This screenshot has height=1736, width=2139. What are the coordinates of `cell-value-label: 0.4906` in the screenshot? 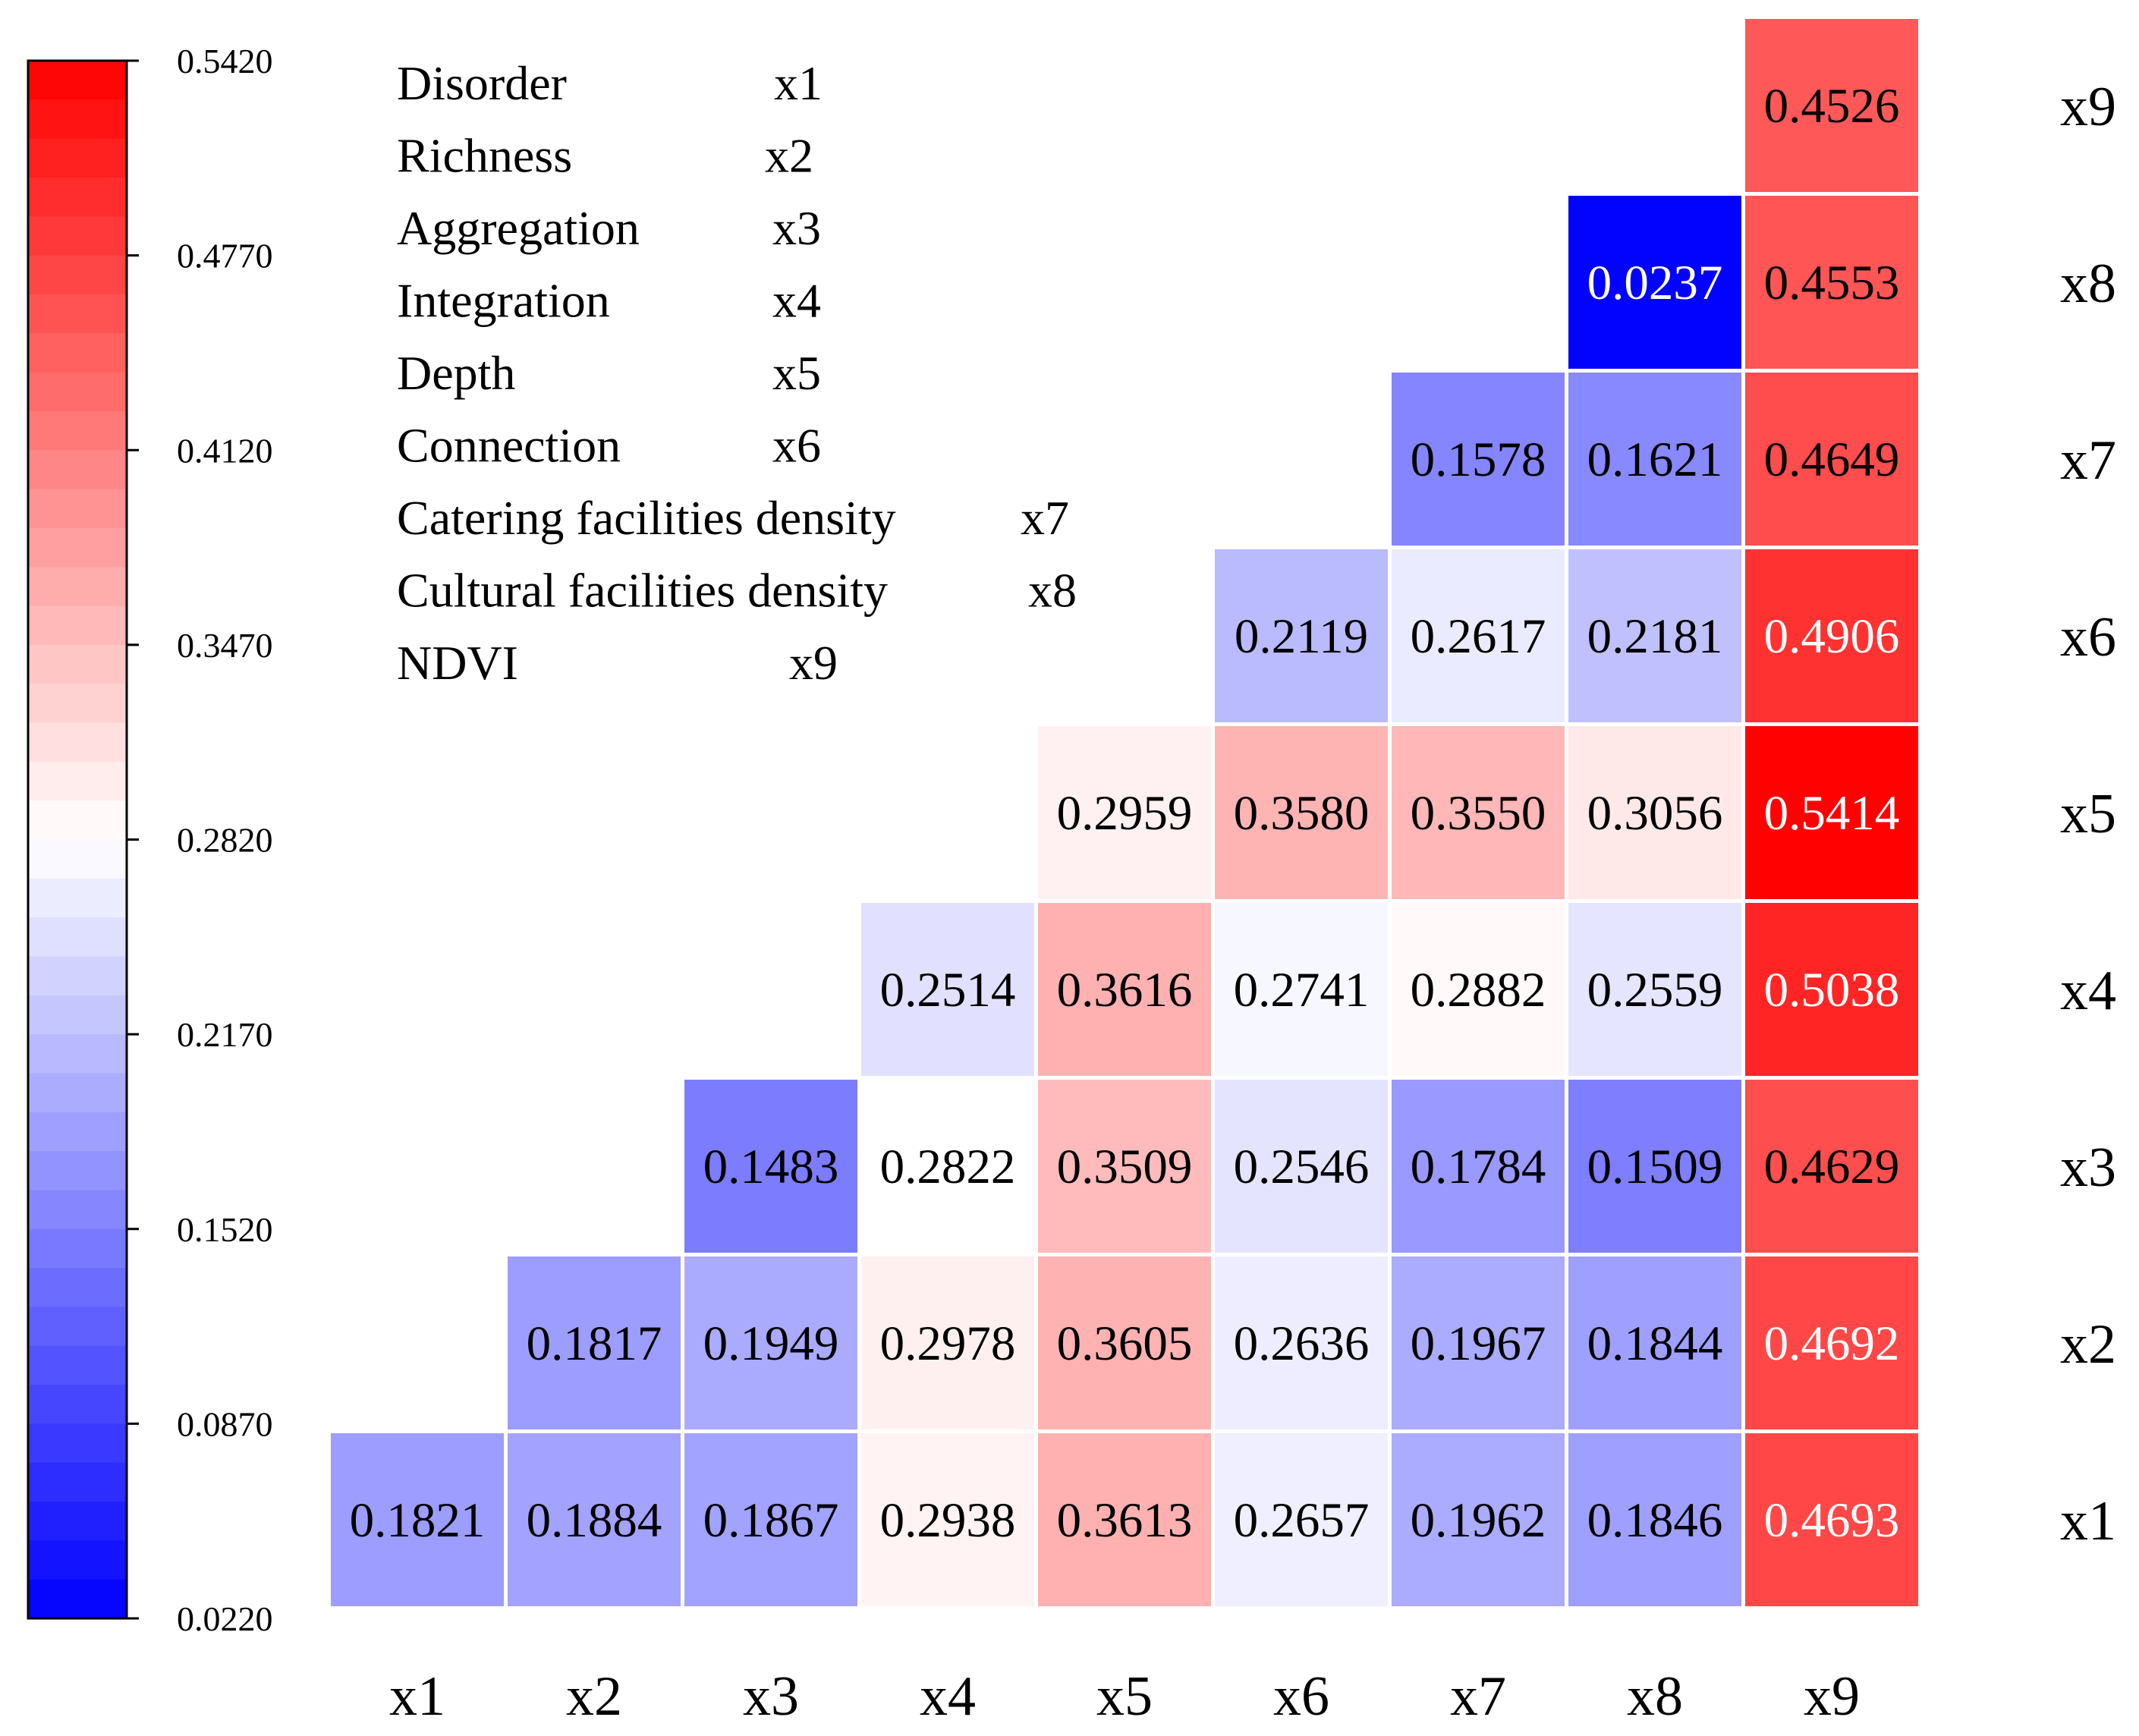 It's located at (1832, 636).